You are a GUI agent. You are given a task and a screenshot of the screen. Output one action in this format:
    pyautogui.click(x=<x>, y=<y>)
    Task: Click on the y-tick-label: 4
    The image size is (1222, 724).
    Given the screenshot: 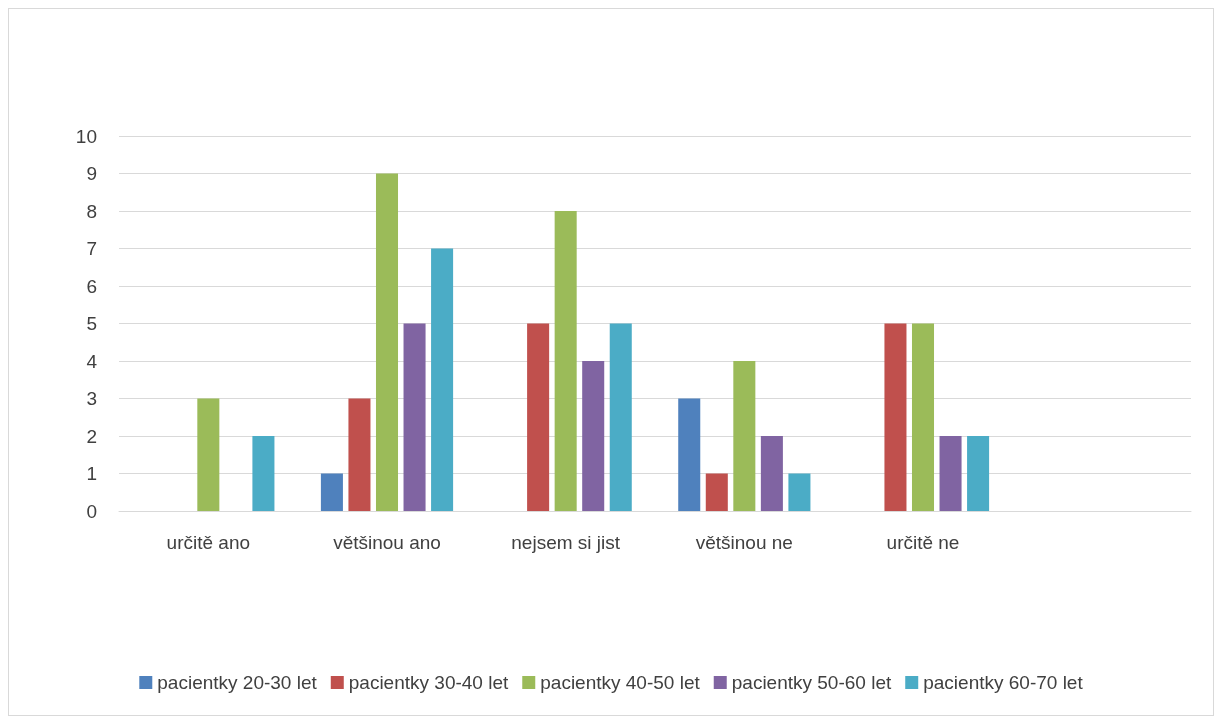 What is the action you would take?
    pyautogui.click(x=92, y=361)
    